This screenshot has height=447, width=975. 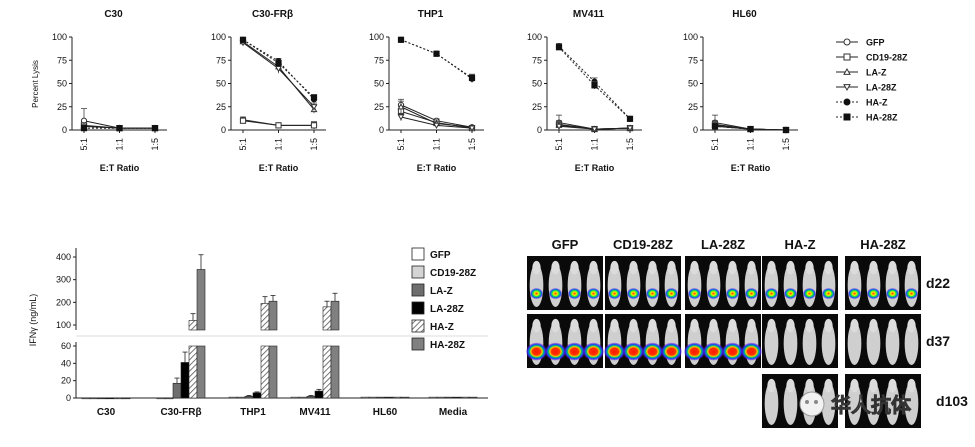 I want to click on y-tick-label: 50, so click(x=693, y=84).